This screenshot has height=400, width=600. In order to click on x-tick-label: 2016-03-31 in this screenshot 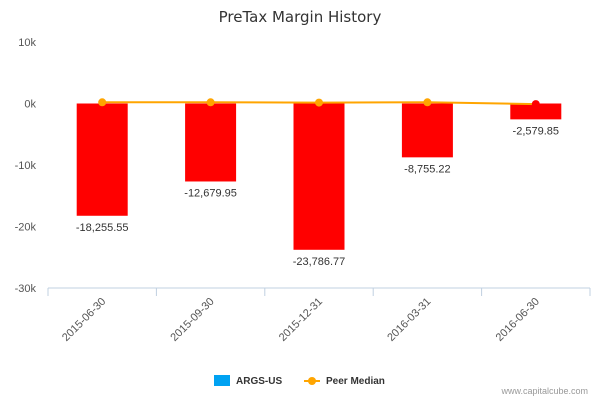, I will do `click(409, 320)`.